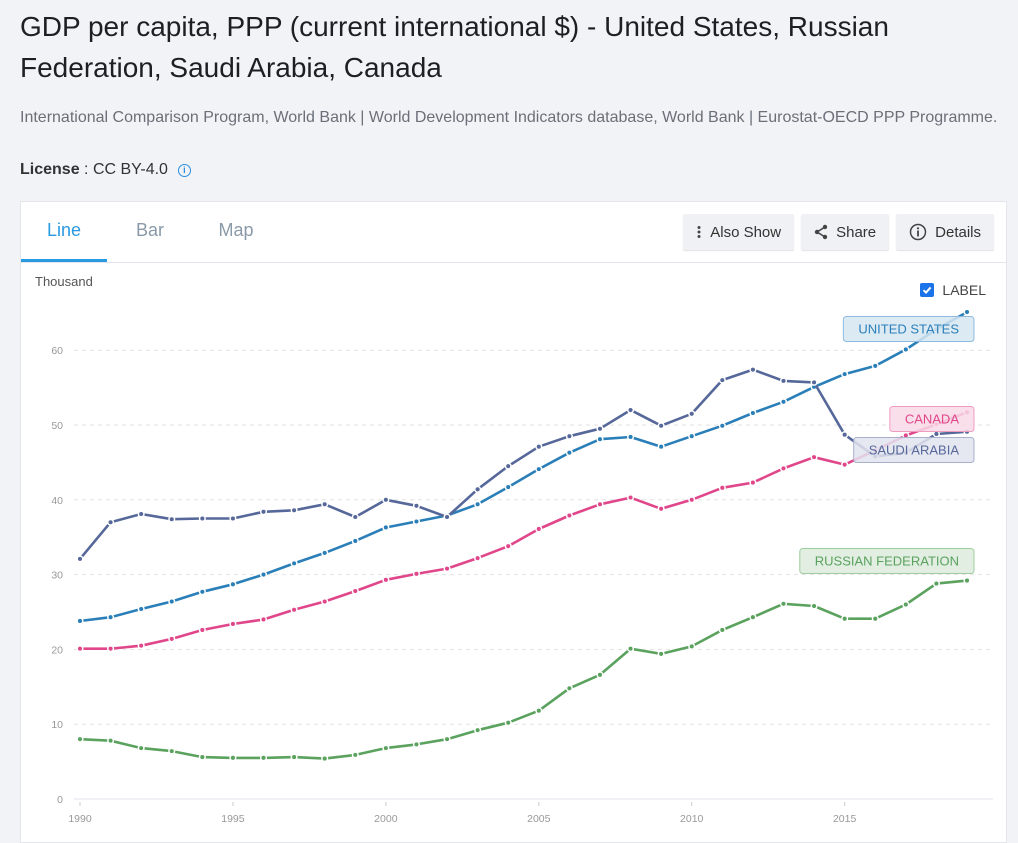  What do you see at coordinates (539, 819) in the screenshot?
I see `x-tick-label: 2005` at bounding box center [539, 819].